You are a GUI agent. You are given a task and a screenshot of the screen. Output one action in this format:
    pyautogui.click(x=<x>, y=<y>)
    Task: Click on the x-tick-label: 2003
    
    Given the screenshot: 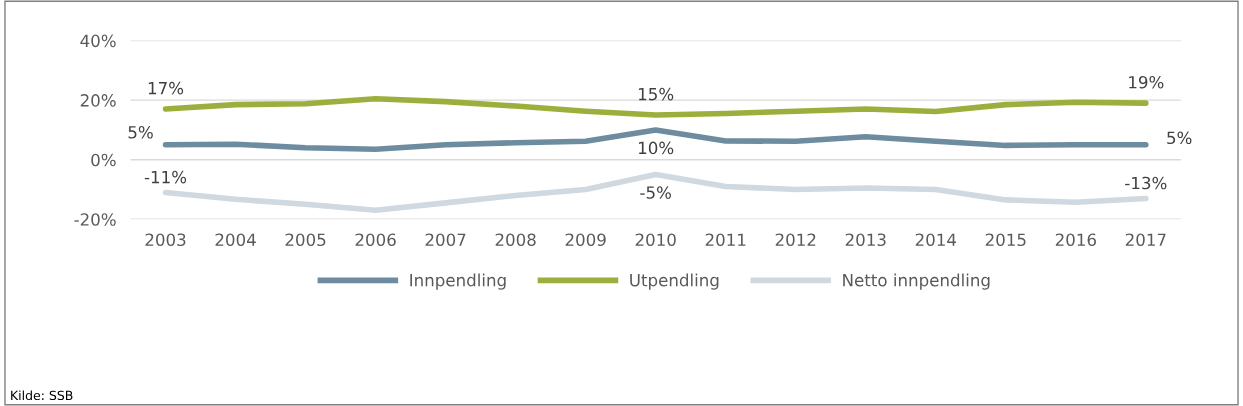 What is the action you would take?
    pyautogui.click(x=165, y=240)
    